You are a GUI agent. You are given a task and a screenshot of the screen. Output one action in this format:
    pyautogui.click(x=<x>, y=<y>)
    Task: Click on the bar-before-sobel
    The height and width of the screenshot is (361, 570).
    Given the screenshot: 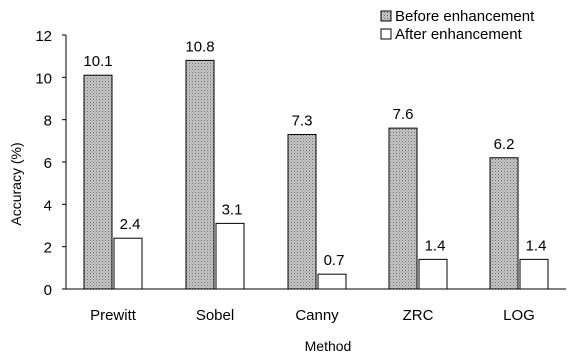 What is the action you would take?
    pyautogui.click(x=200, y=174)
    